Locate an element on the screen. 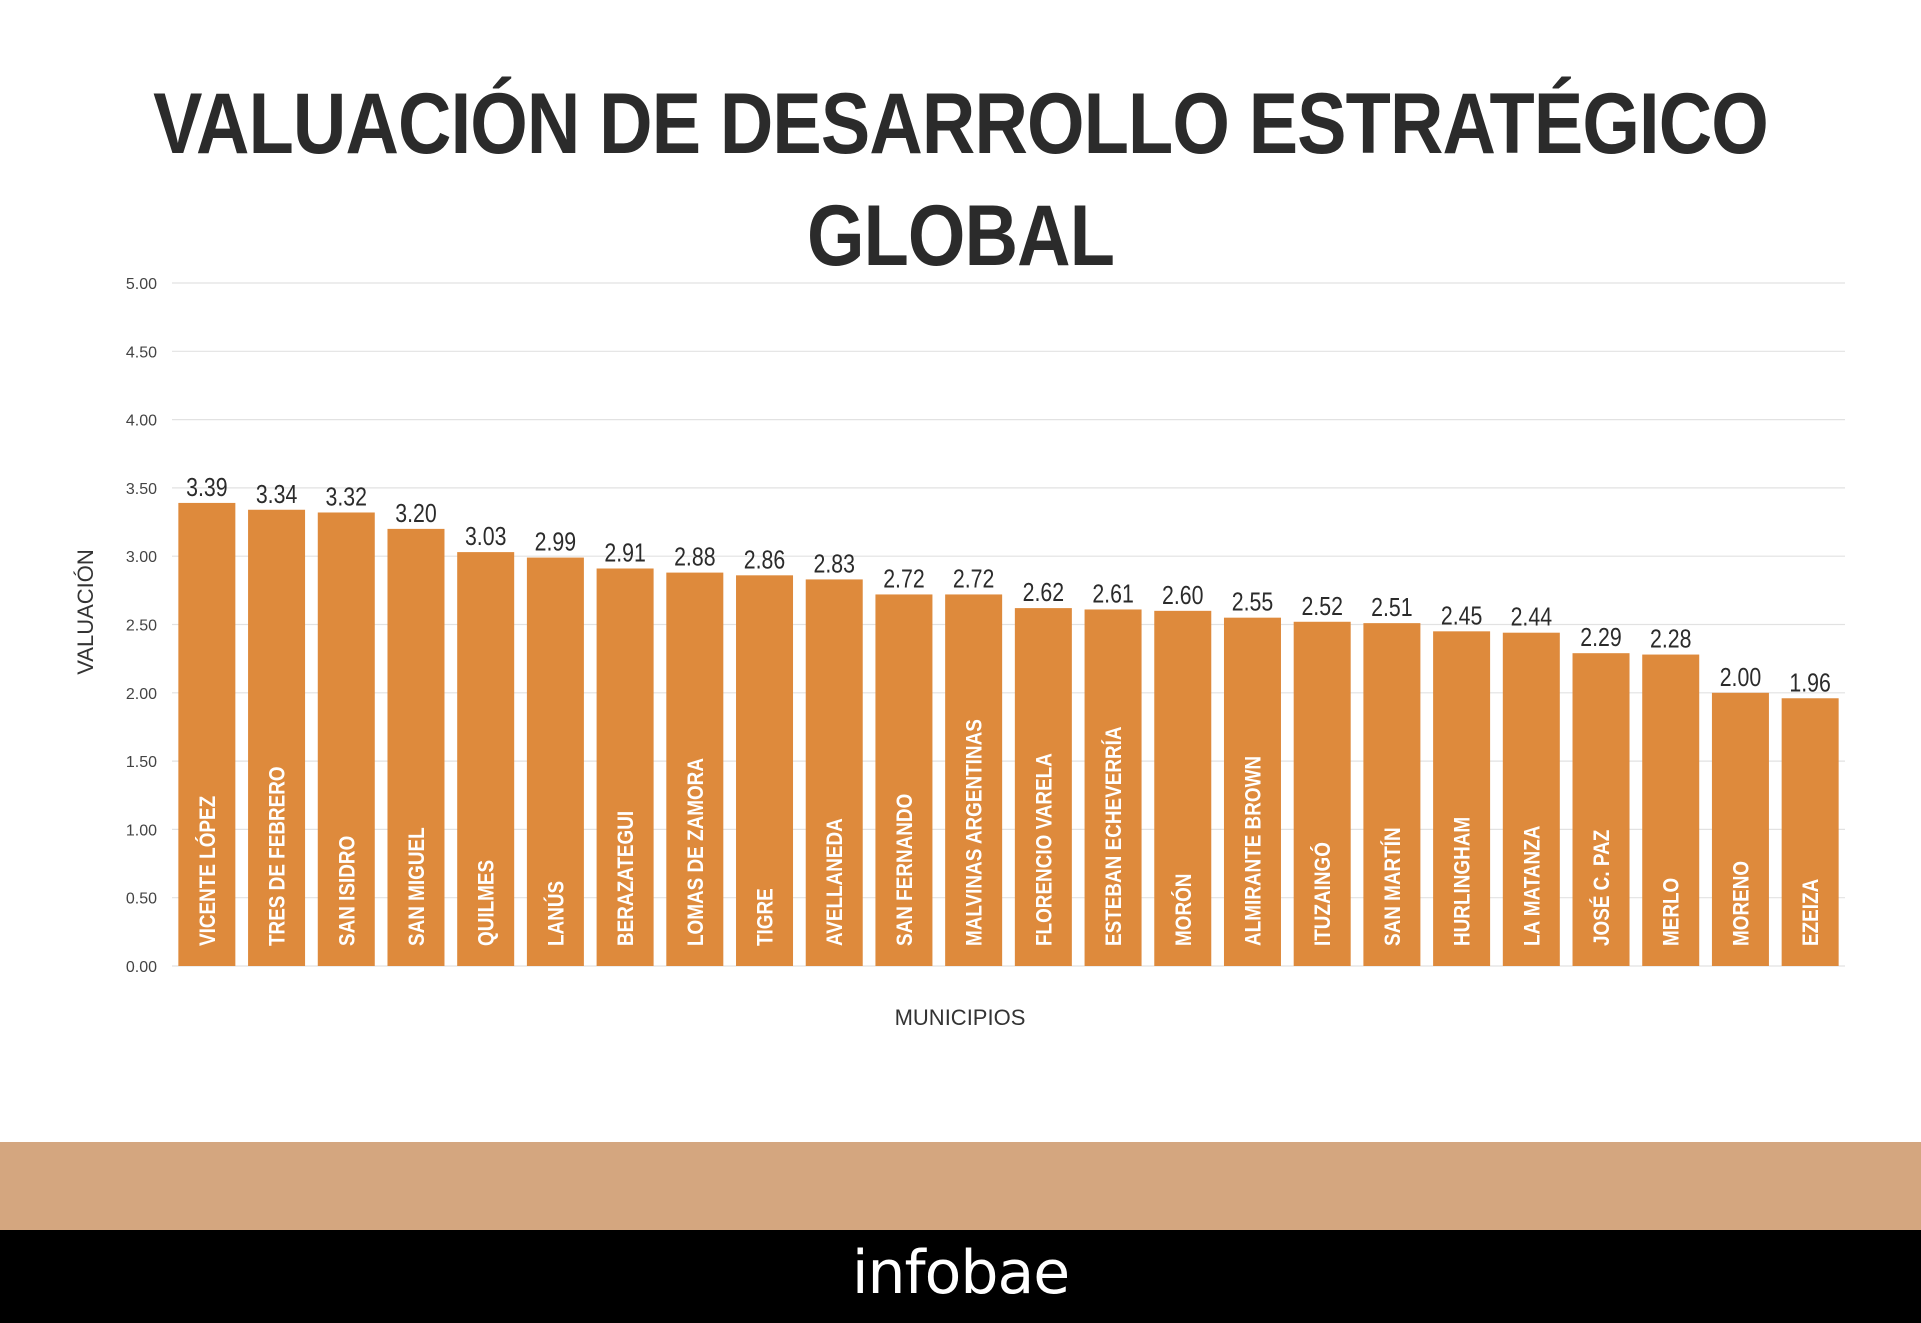 The image size is (1921, 1323). data-label: 2.88 is located at coordinates (694, 558).